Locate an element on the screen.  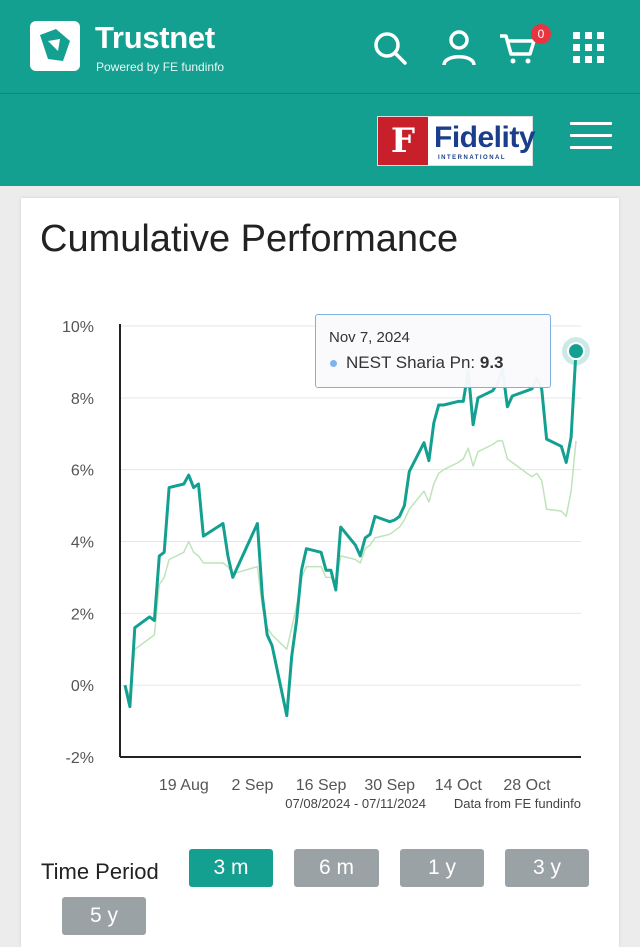
time-period-label: Time Period is located at coordinates (100, 871).